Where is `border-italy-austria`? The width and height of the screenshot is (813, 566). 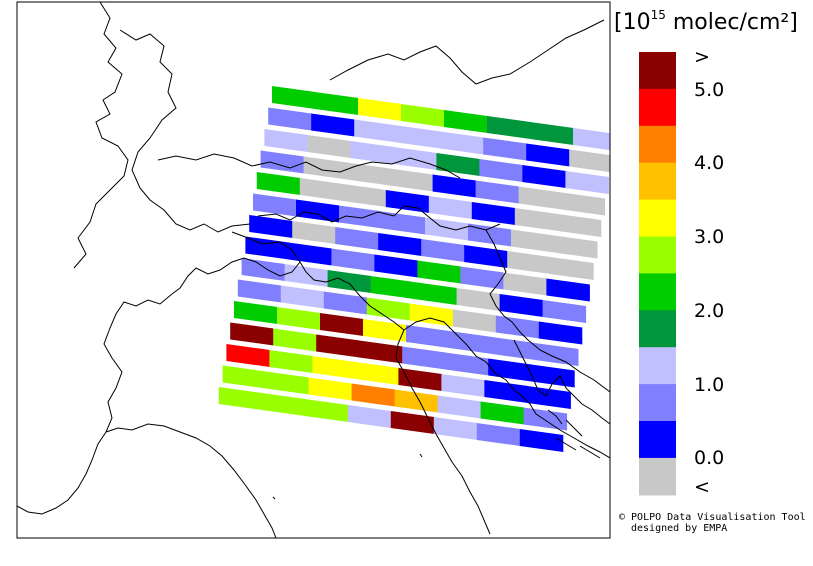
border-italy-austria is located at coordinates (379, 218).